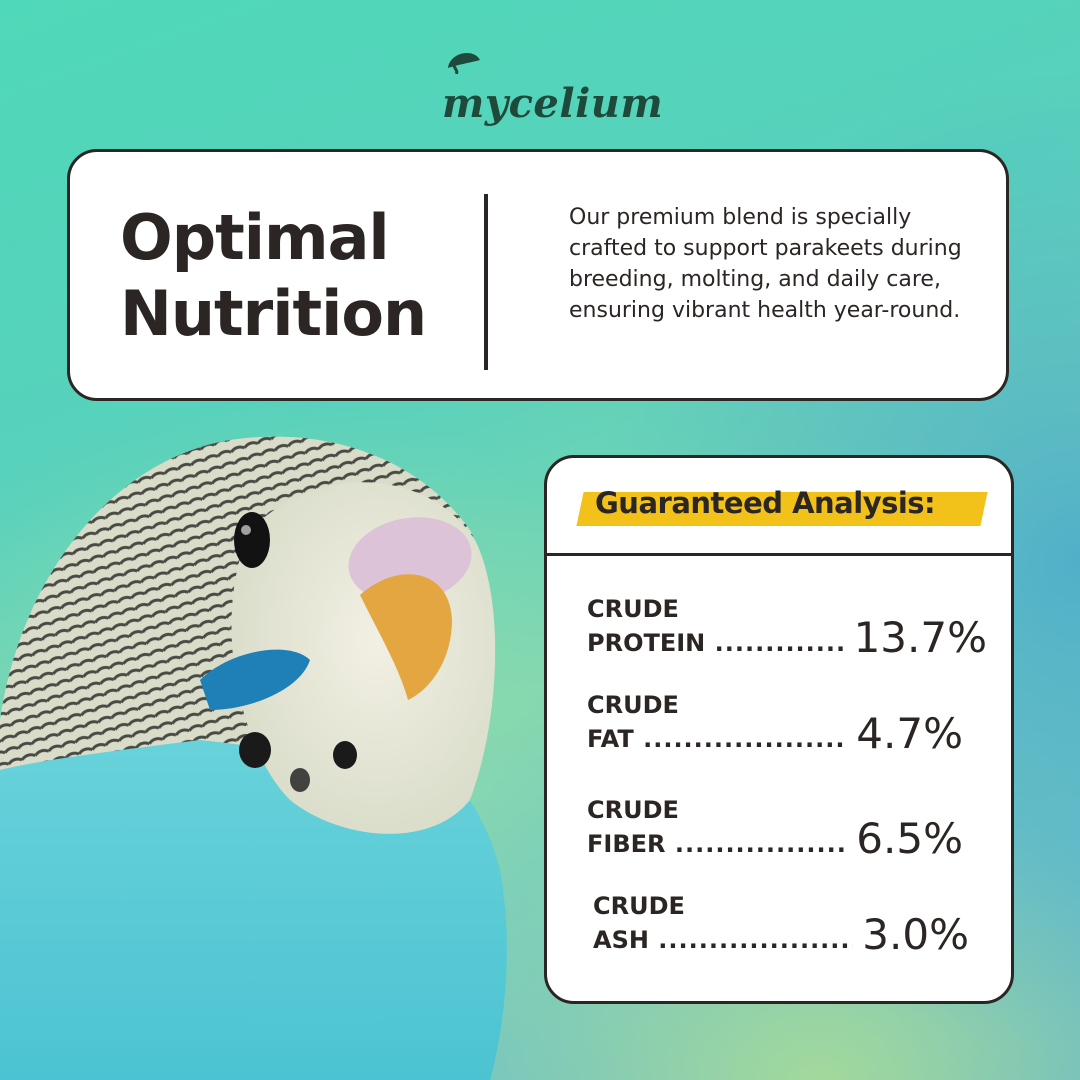  I want to click on label-line-2: ASH, so click(621, 940).